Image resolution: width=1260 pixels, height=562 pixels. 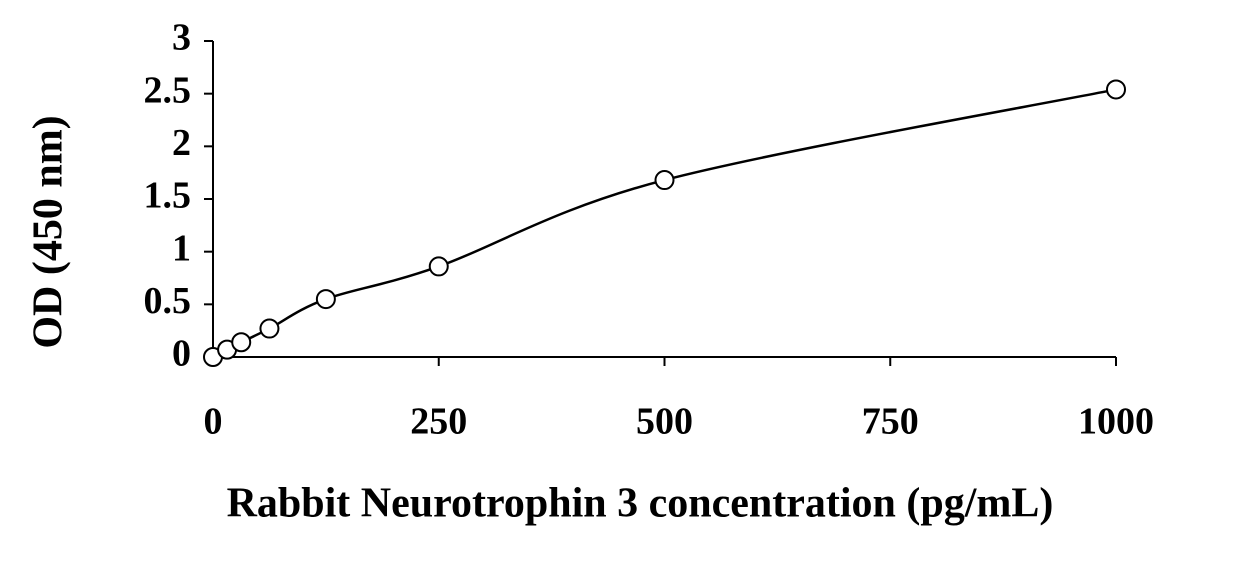 I want to click on x-tick-label: 0, so click(x=213, y=422).